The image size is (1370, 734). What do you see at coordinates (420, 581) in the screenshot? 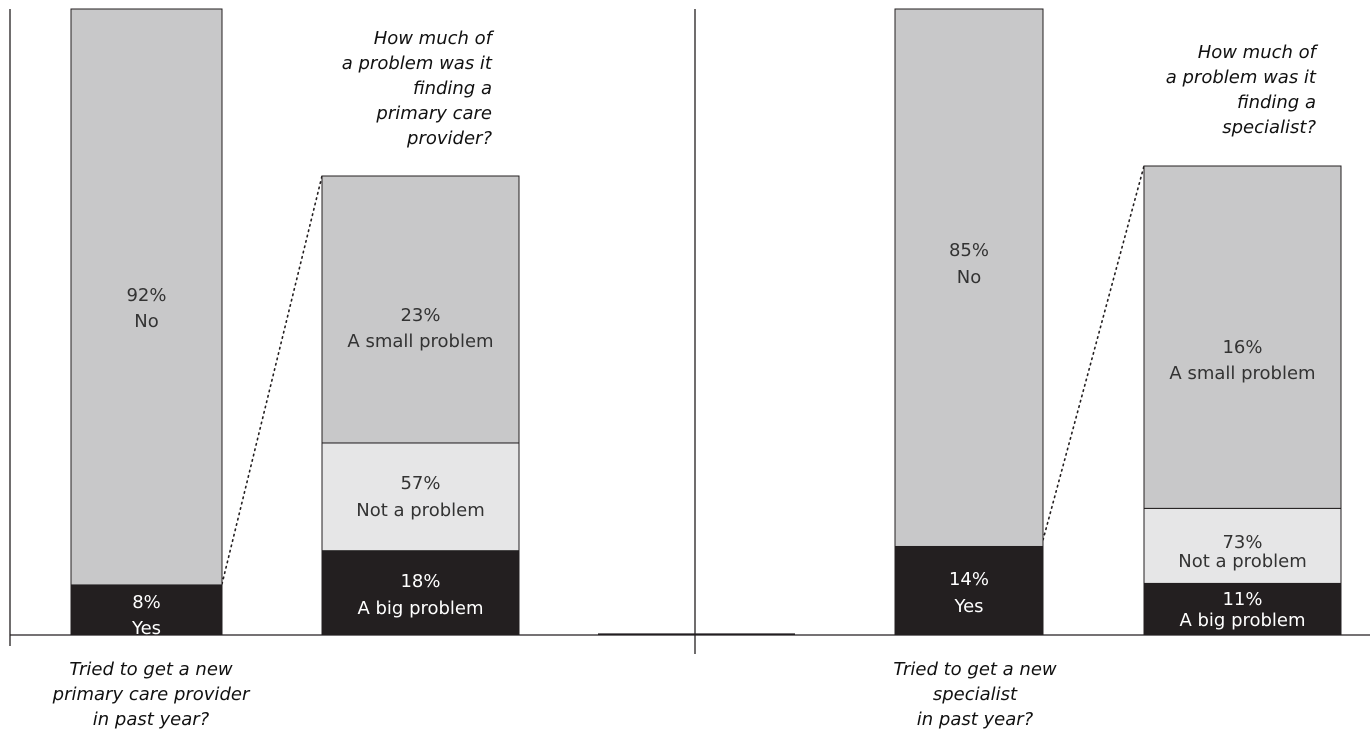
I see `segment-value-label: 18%` at bounding box center [420, 581].